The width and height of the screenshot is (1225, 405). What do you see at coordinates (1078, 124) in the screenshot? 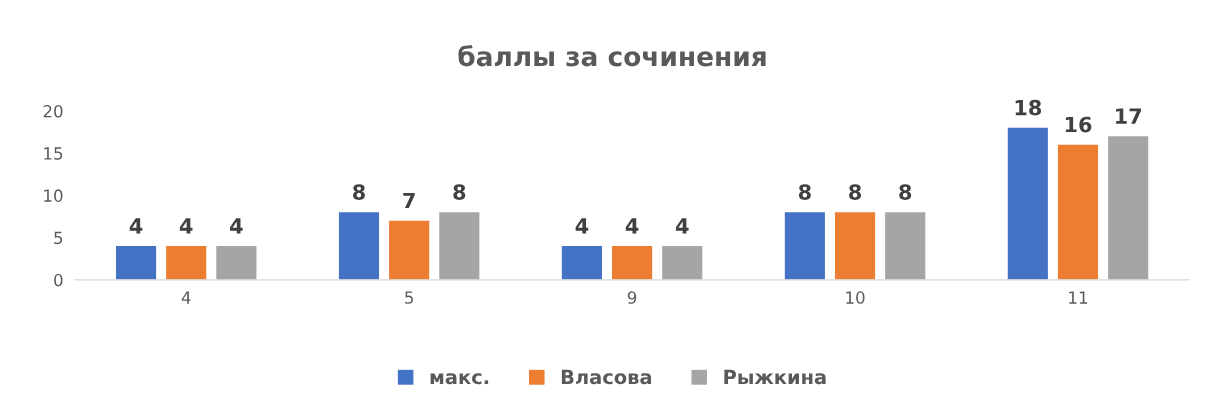
I see `data-label: 16` at bounding box center [1078, 124].